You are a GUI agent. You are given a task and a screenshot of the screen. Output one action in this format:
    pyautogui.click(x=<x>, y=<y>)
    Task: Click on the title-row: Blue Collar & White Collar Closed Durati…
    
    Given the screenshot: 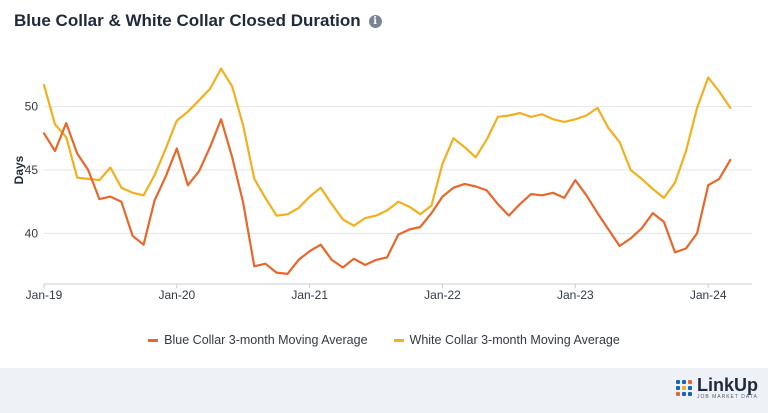 What is the action you would take?
    pyautogui.click(x=198, y=21)
    